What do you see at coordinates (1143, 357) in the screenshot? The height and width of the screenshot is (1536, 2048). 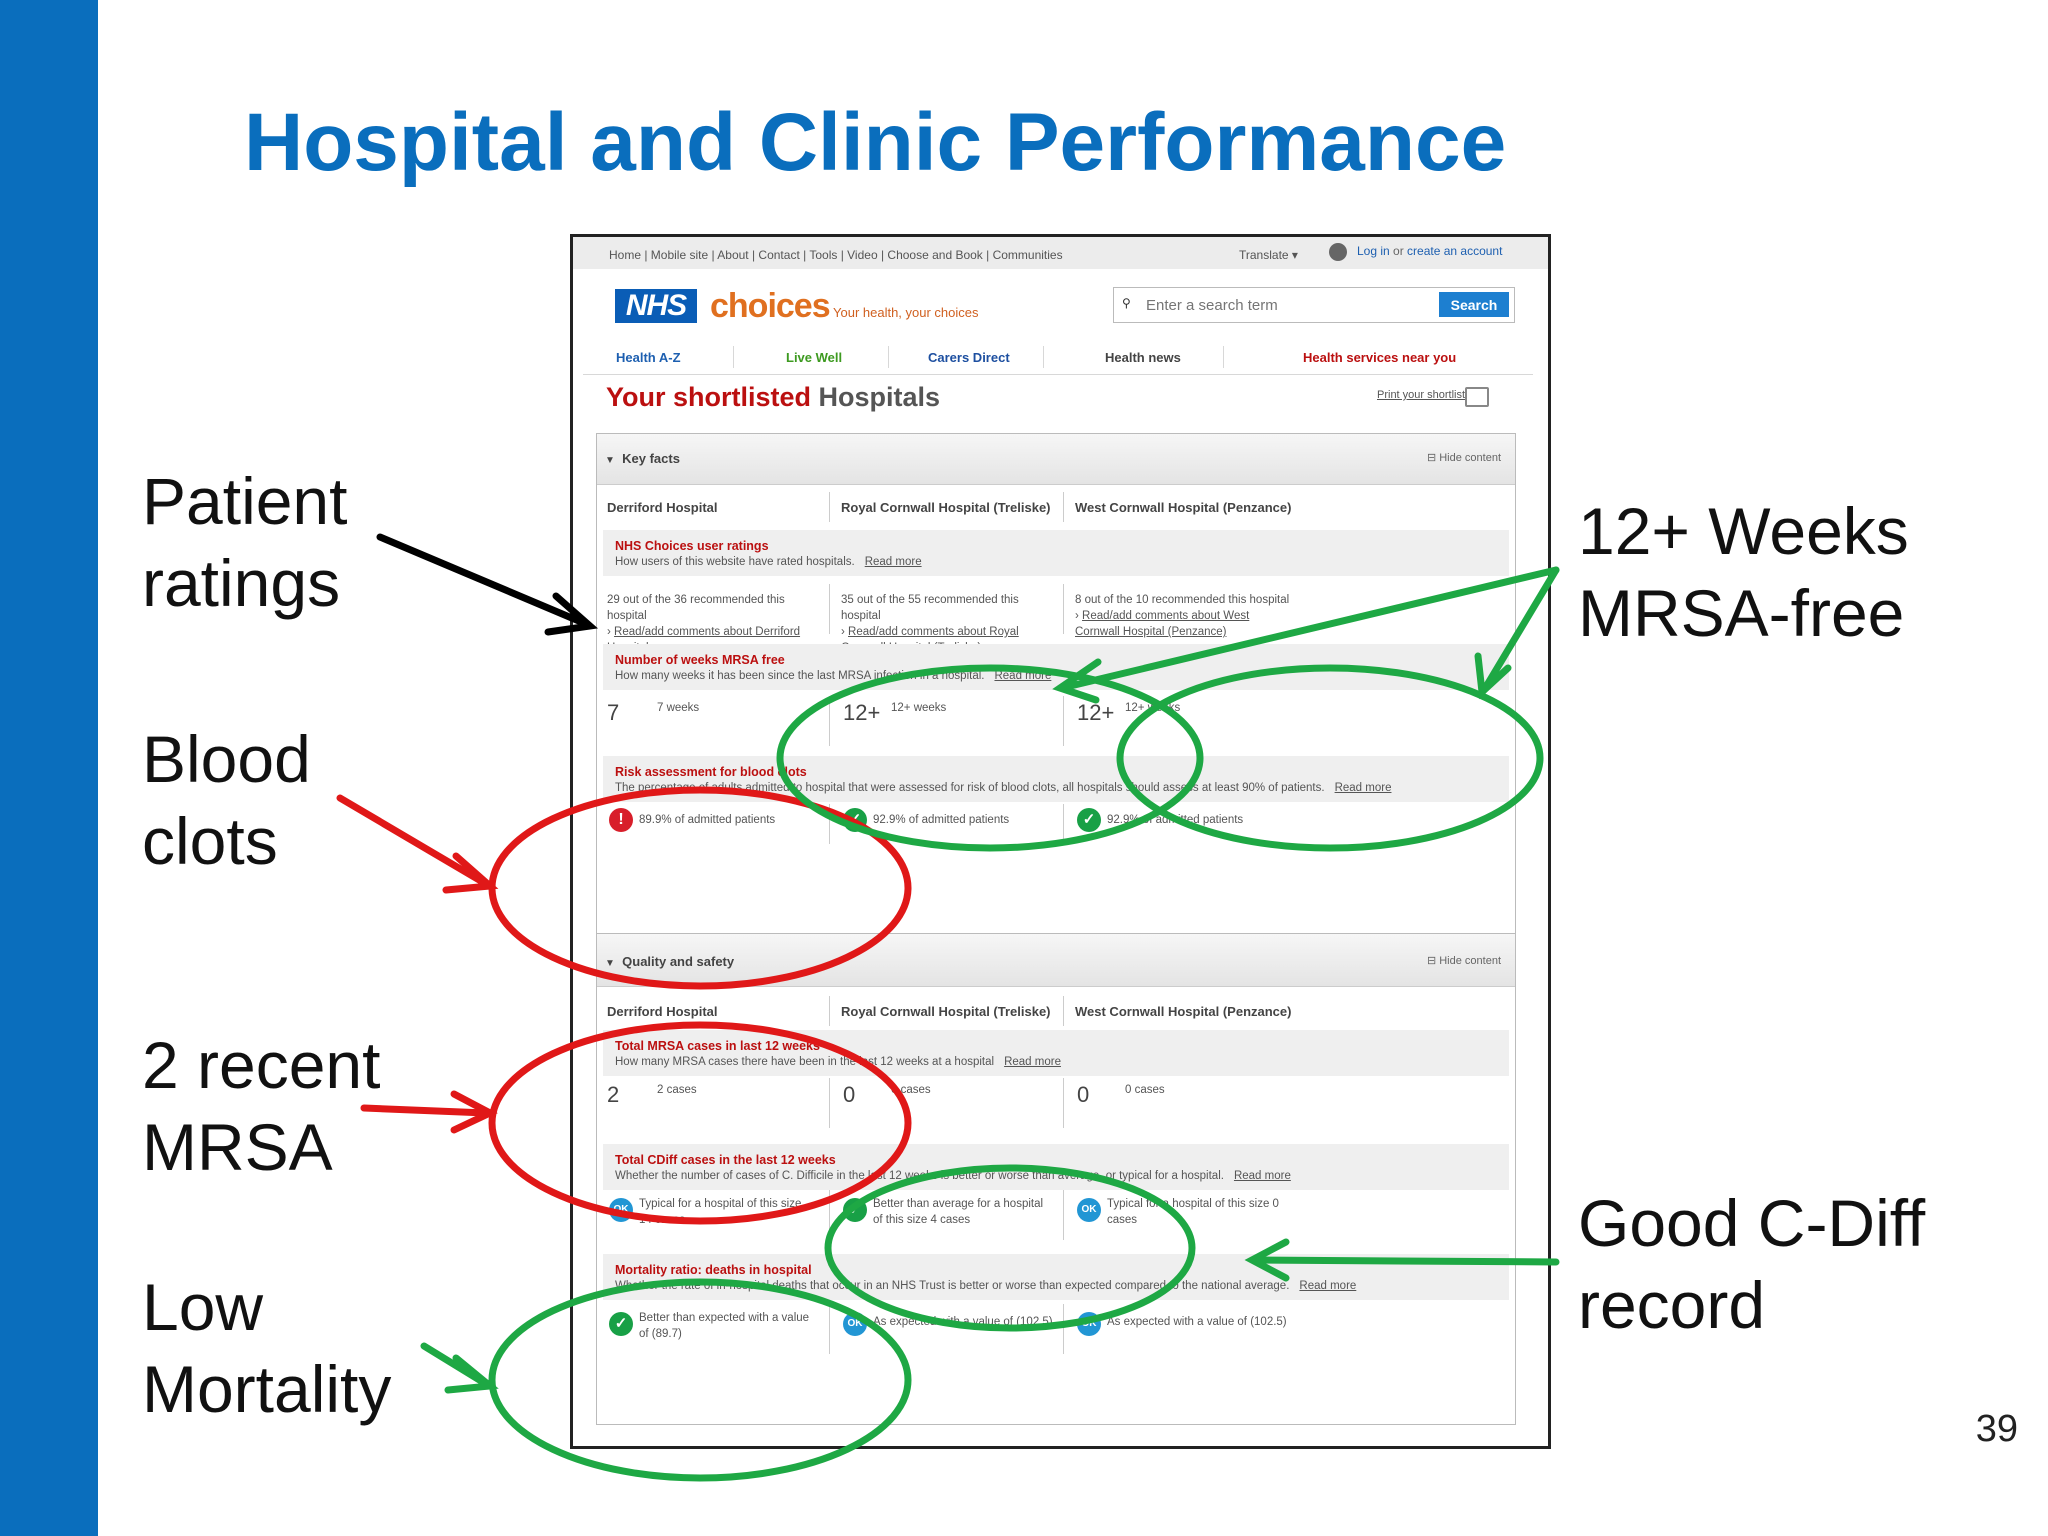 I see `nav-health-news: Health news` at bounding box center [1143, 357].